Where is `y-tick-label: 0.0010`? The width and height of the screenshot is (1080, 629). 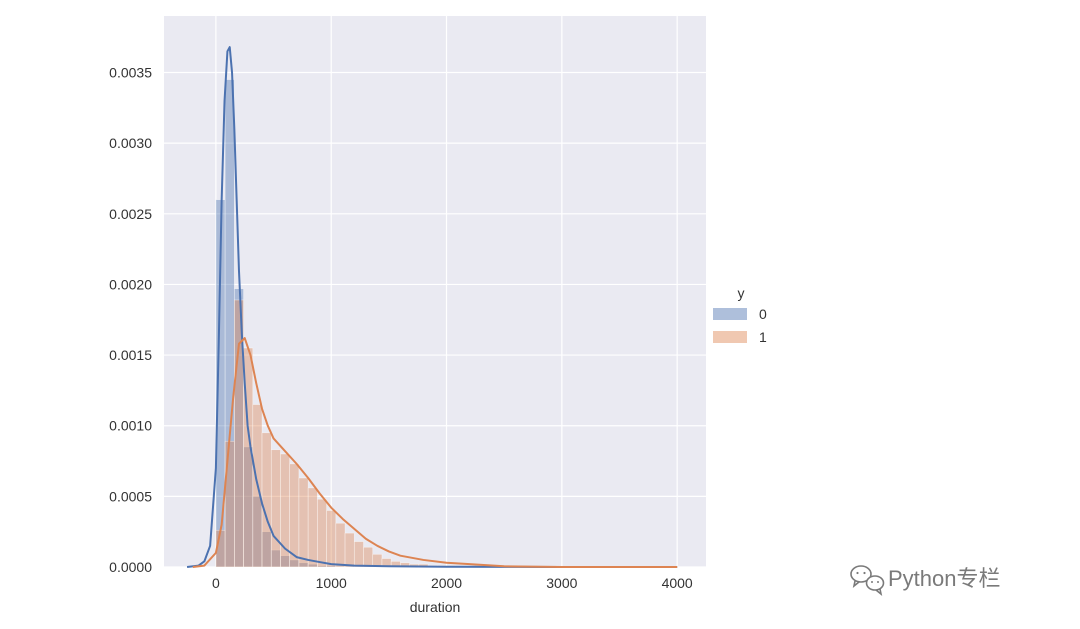
y-tick-label: 0.0010 is located at coordinates (130, 426).